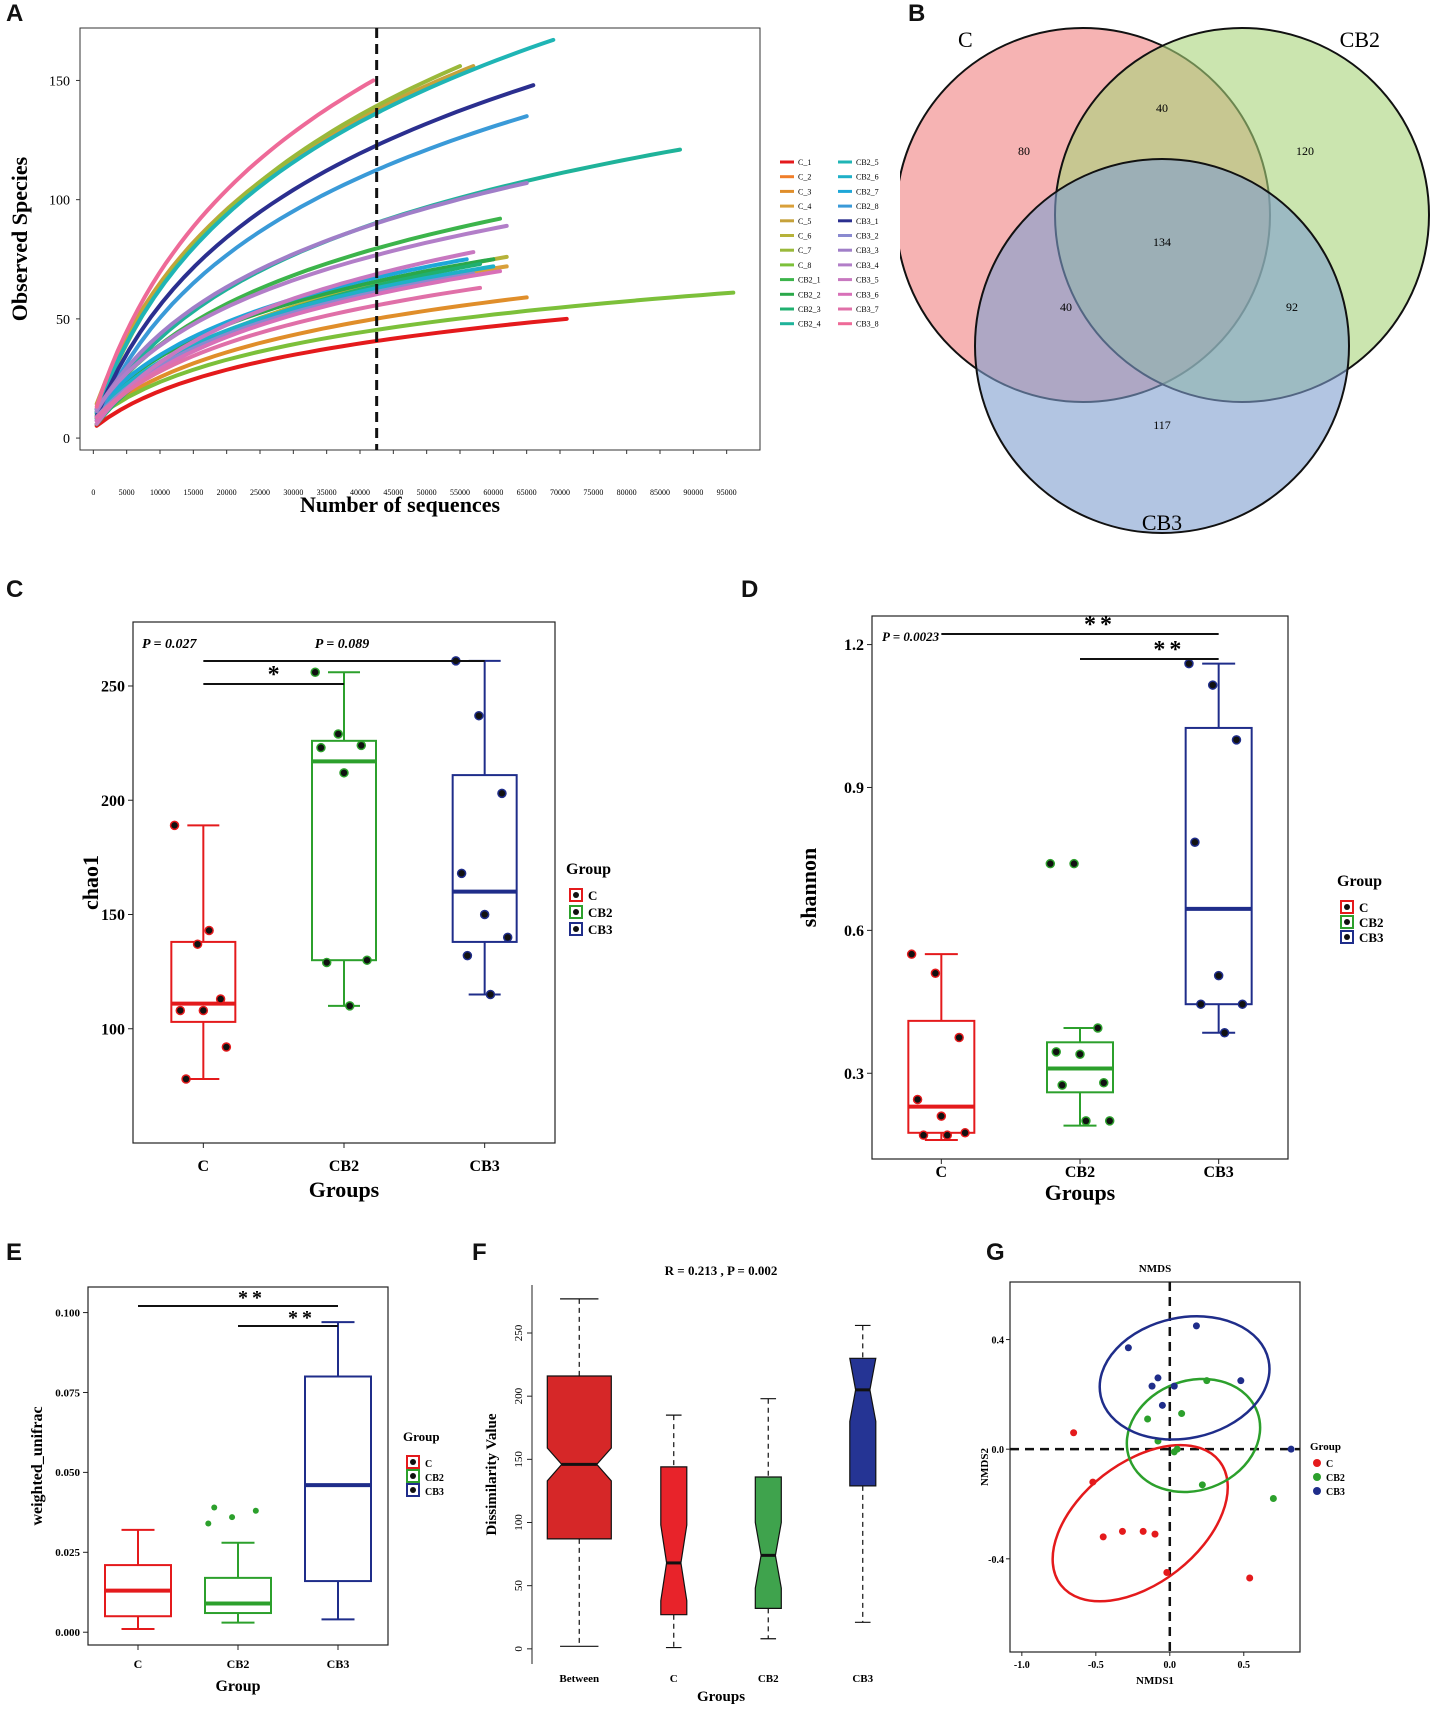  I want to click on y-axis-label: NMDS2, so click(985, 1467).